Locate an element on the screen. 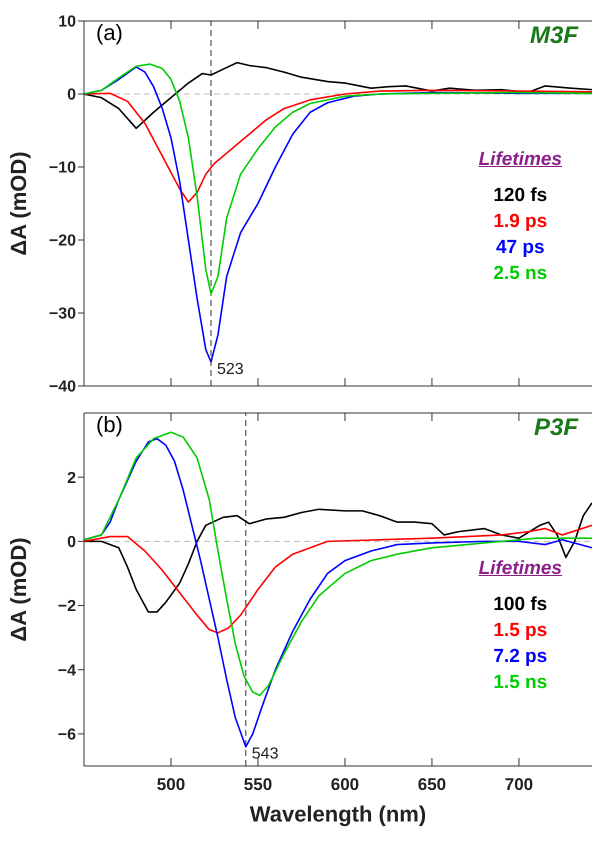 The width and height of the screenshot is (592, 846). text: 1.5 ns is located at coordinates (520, 682).